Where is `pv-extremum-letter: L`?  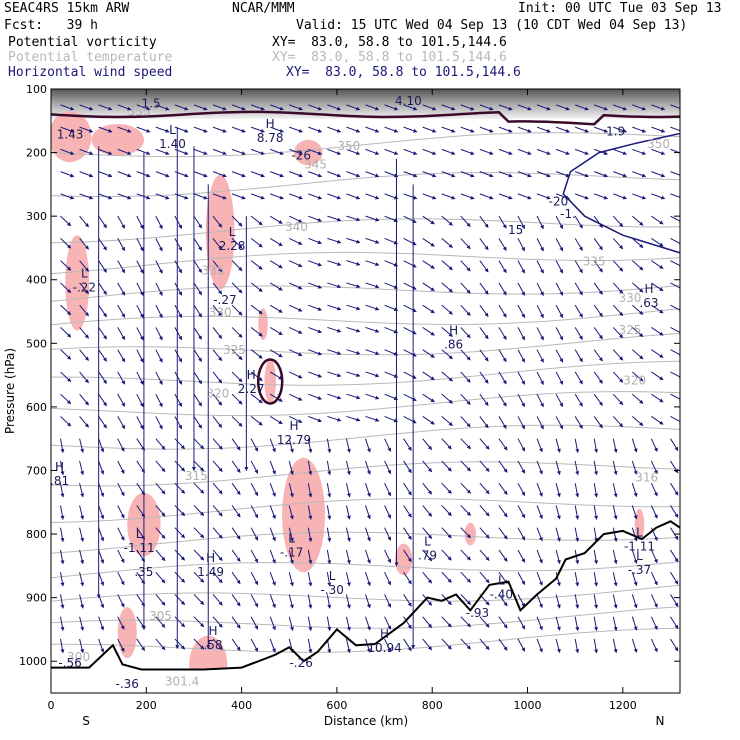
pv-extremum-letter: L is located at coordinates (639, 556).